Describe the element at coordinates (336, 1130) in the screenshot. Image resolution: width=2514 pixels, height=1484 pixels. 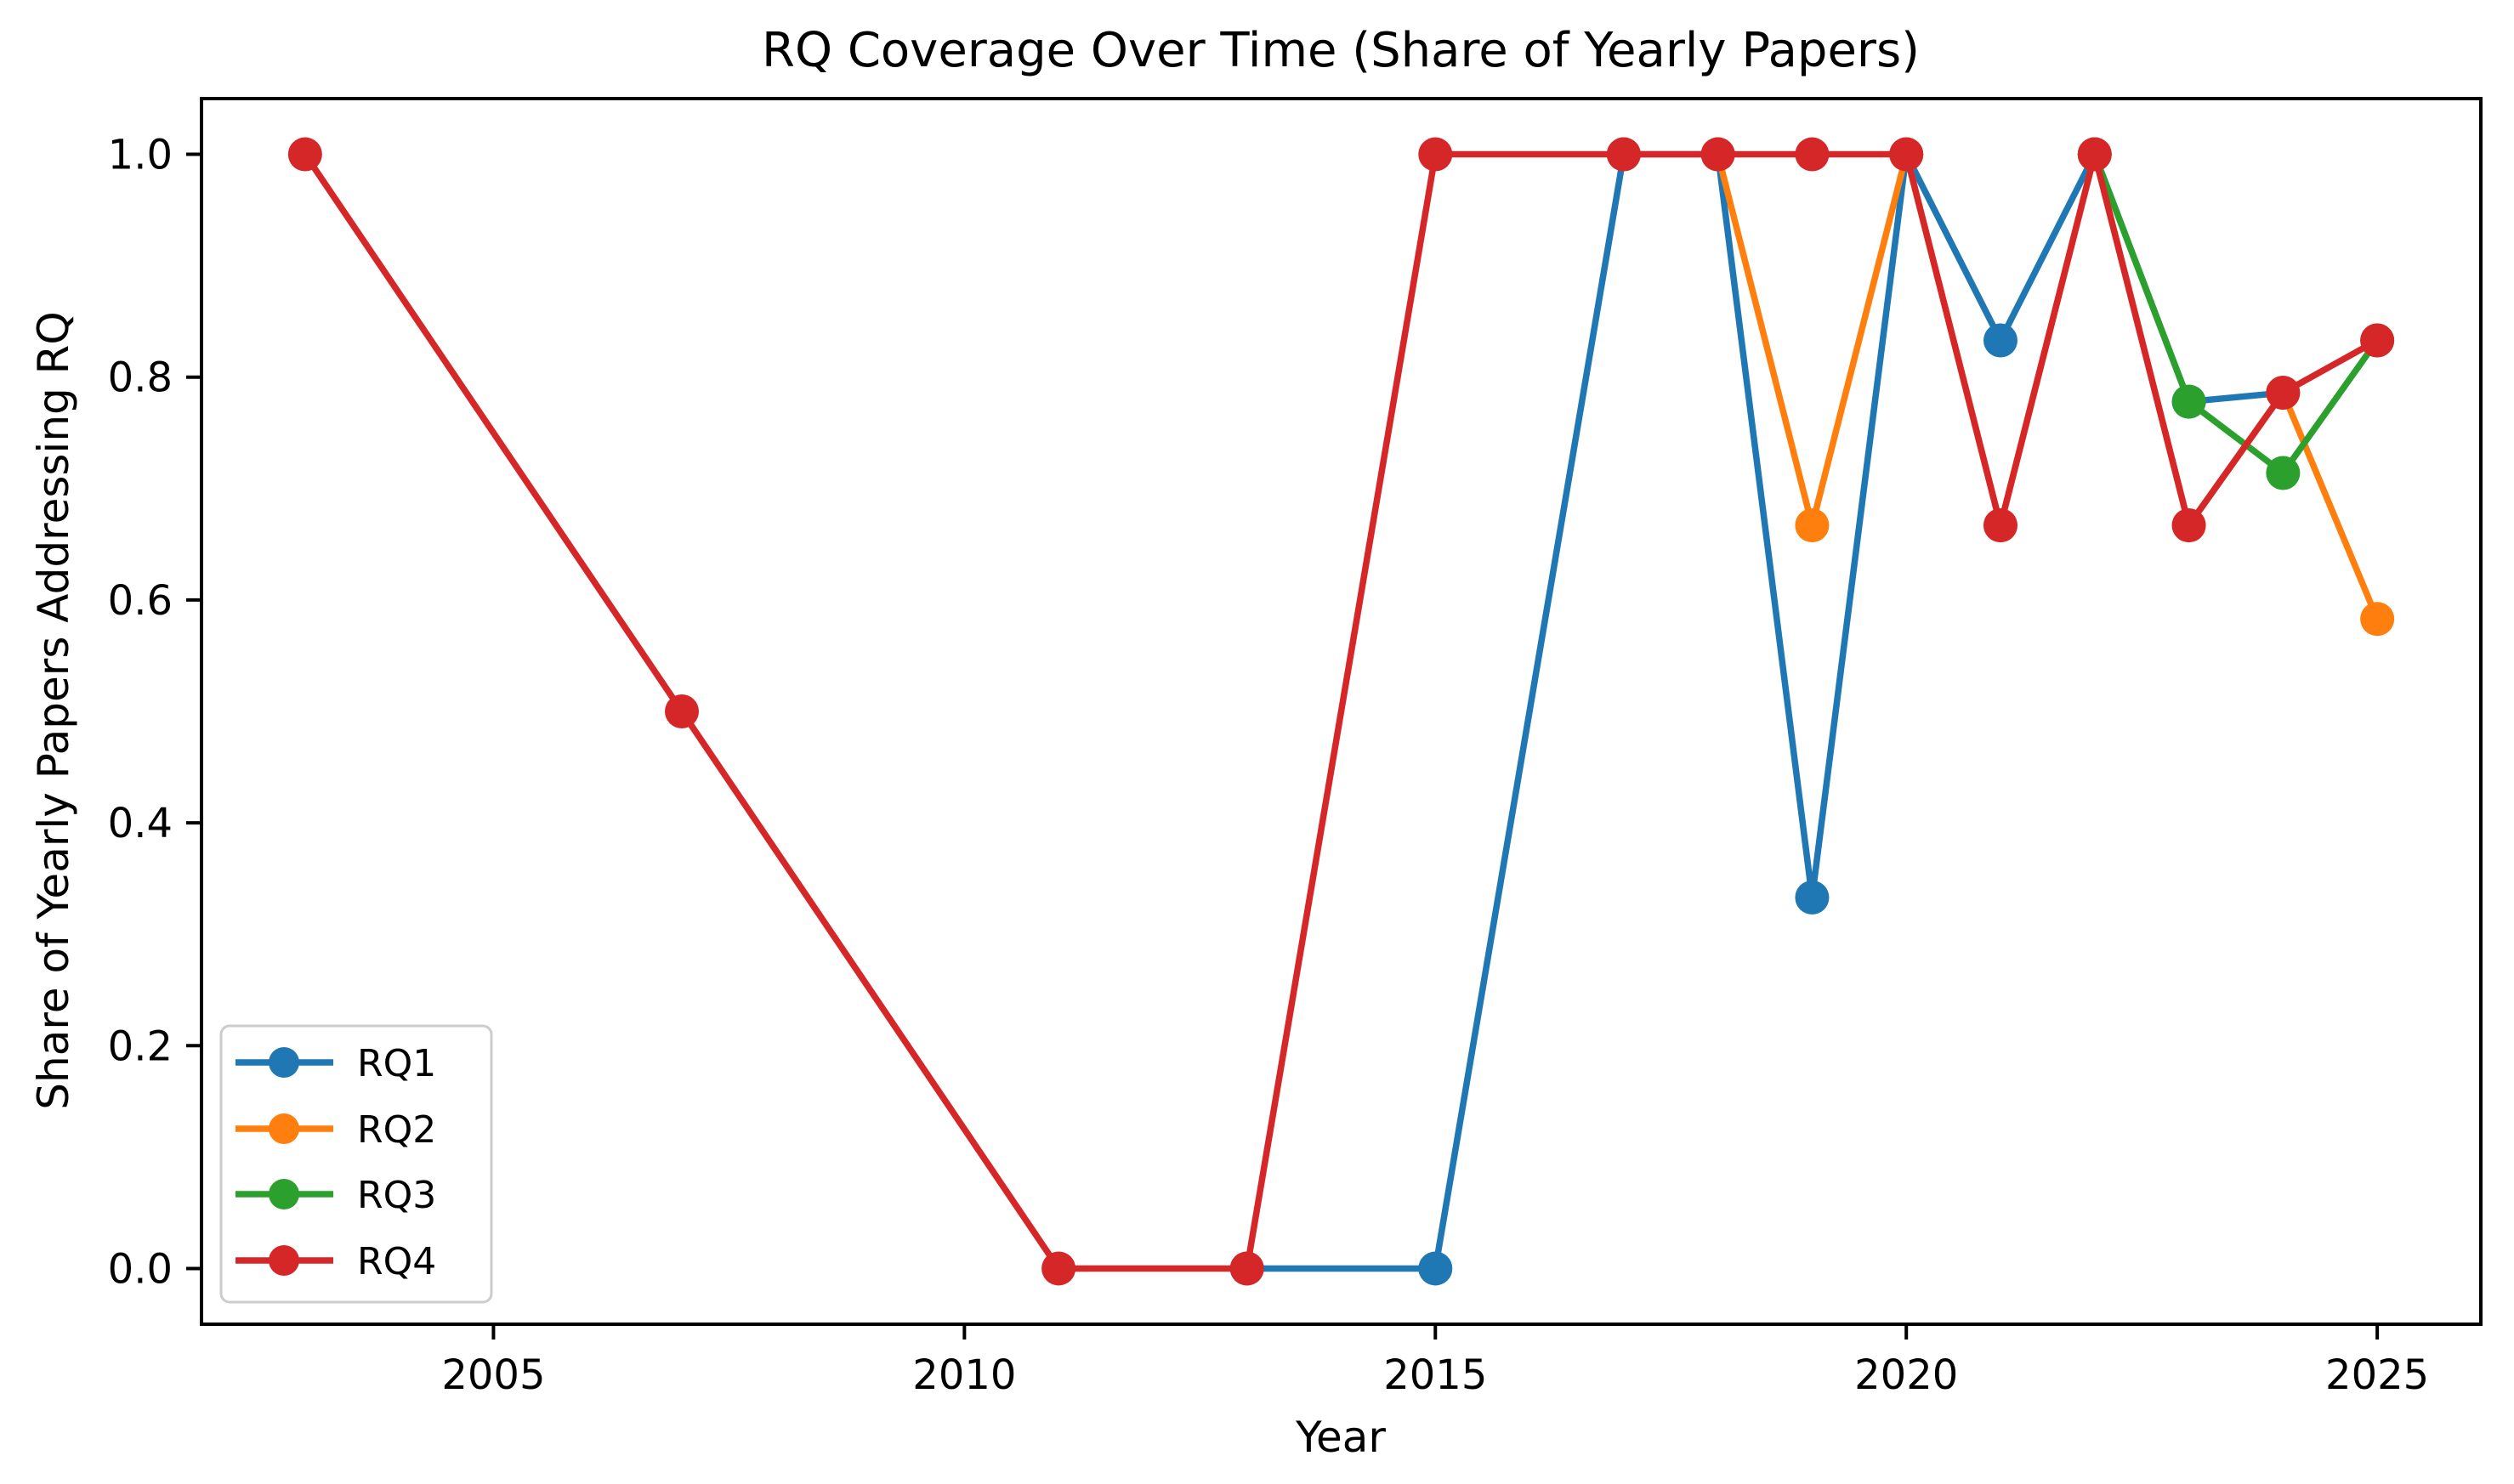
I see `legend-item-rq2: RQ2` at that location.